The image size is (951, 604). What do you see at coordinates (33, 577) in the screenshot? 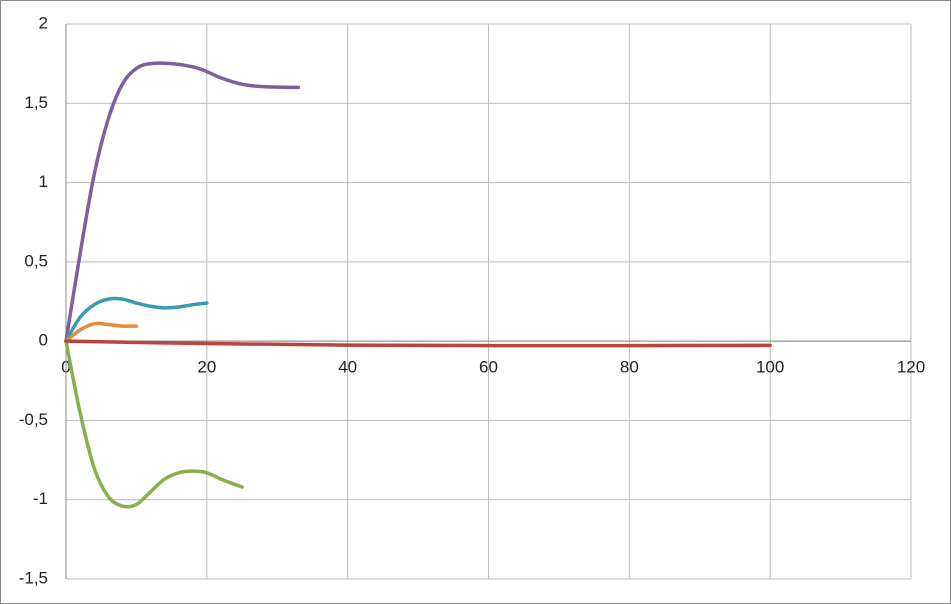
I see `y-tick-label: -1,5` at bounding box center [33, 577].